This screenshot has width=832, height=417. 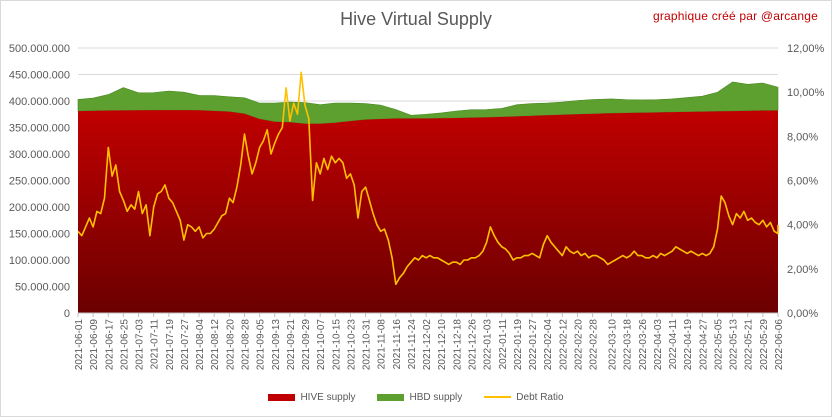 I want to click on credit-text: graphique créé par @arcange, so click(x=735, y=16).